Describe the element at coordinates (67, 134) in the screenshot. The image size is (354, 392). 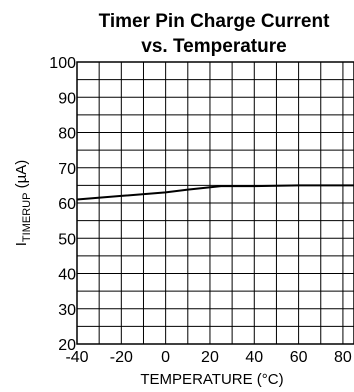
I see `y-tick-label: 80` at that location.